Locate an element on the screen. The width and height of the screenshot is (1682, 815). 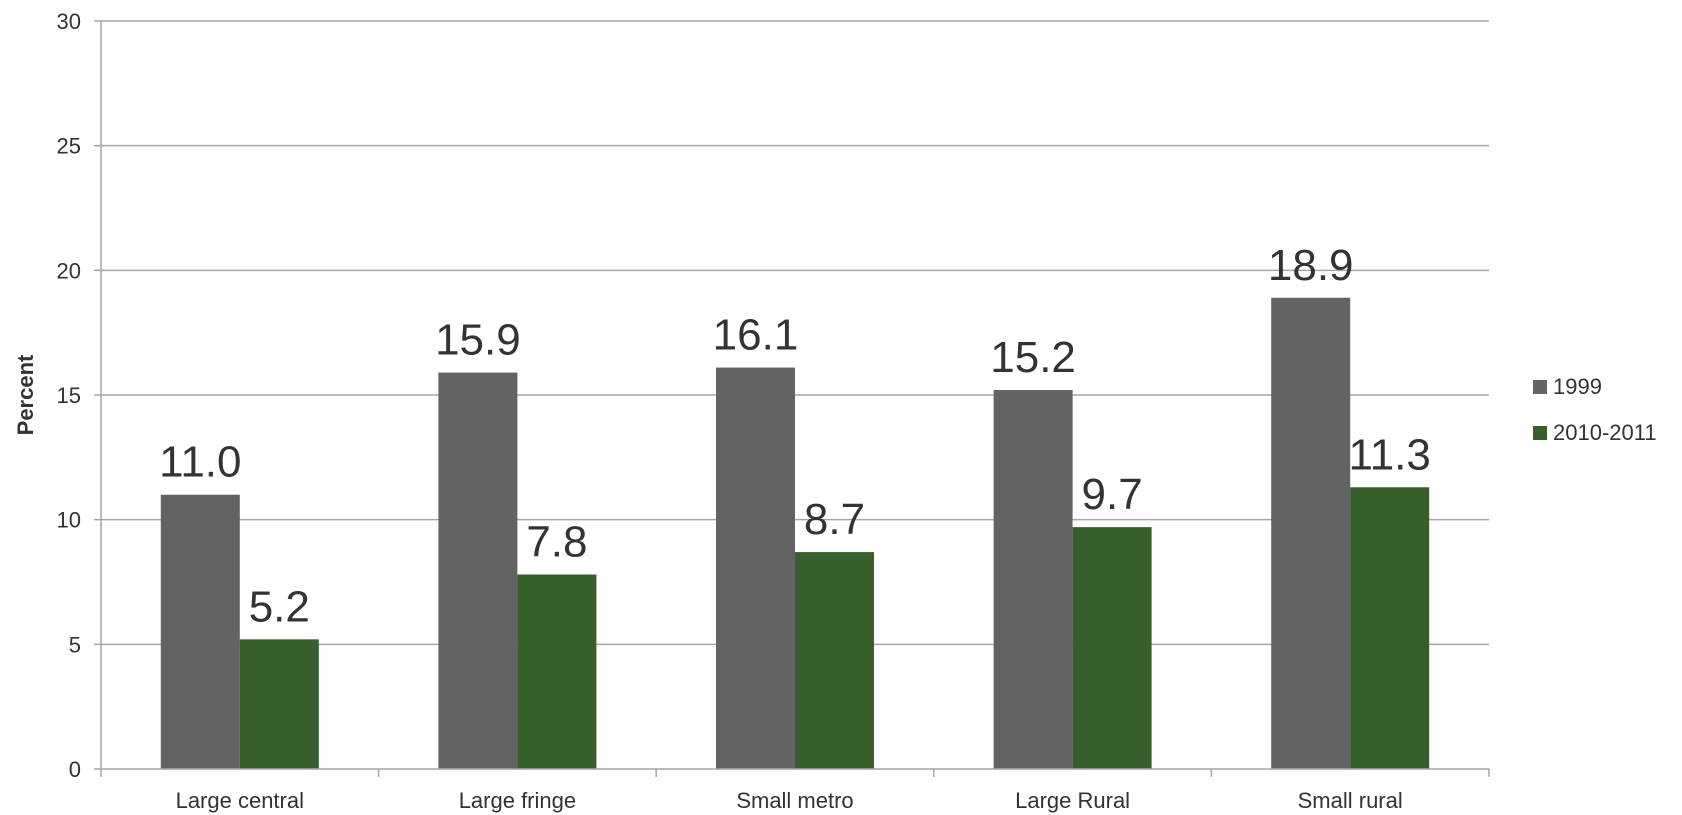
x-tick-label: Large Rural is located at coordinates (1072, 800).